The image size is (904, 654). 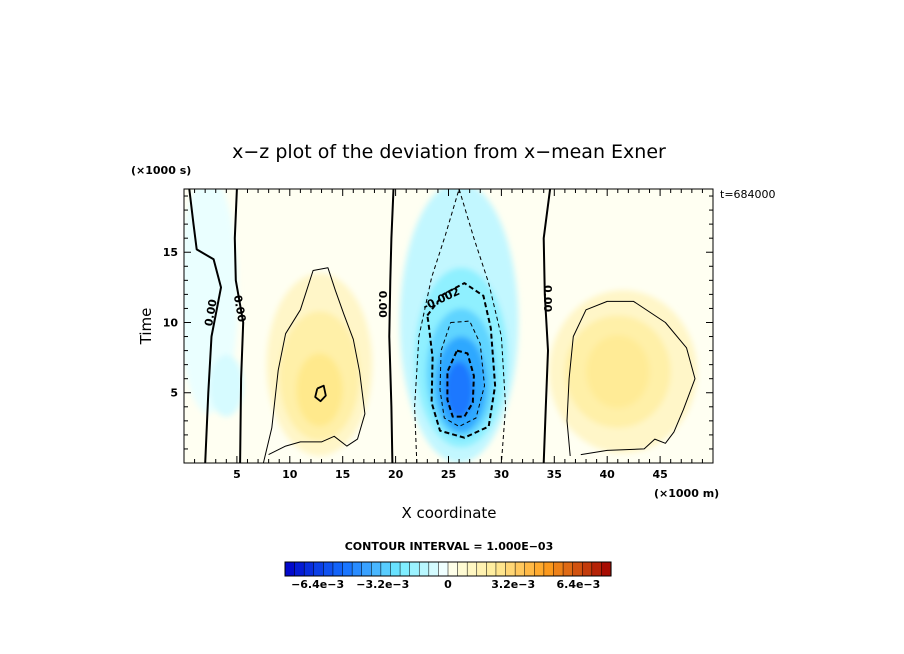 I want to click on contour-pos-right, so click(x=631, y=378).